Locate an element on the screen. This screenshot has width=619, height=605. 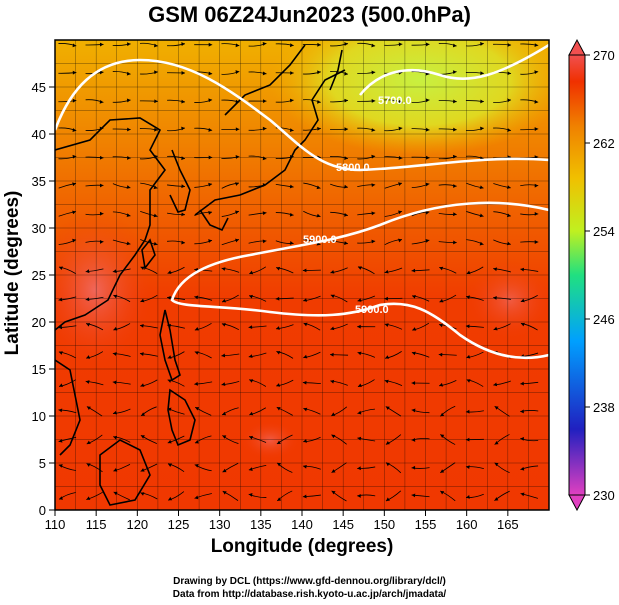
coast-sakhalin is located at coordinates (336, 70).